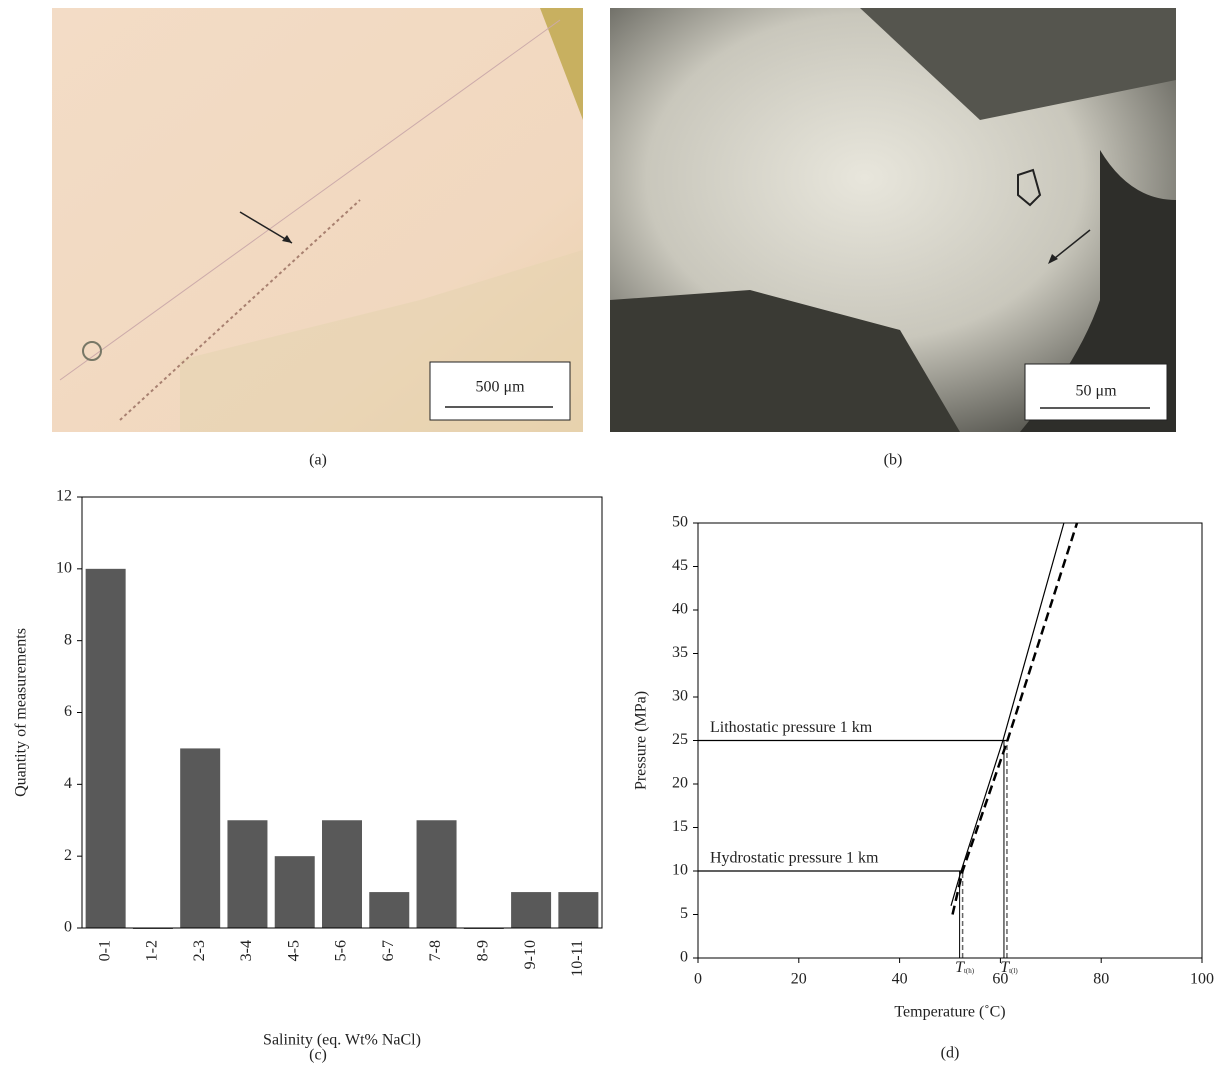 This screenshot has width=1221, height=1071. Describe the element at coordinates (680, 609) in the screenshot. I see `y-tick-label: 40` at that location.